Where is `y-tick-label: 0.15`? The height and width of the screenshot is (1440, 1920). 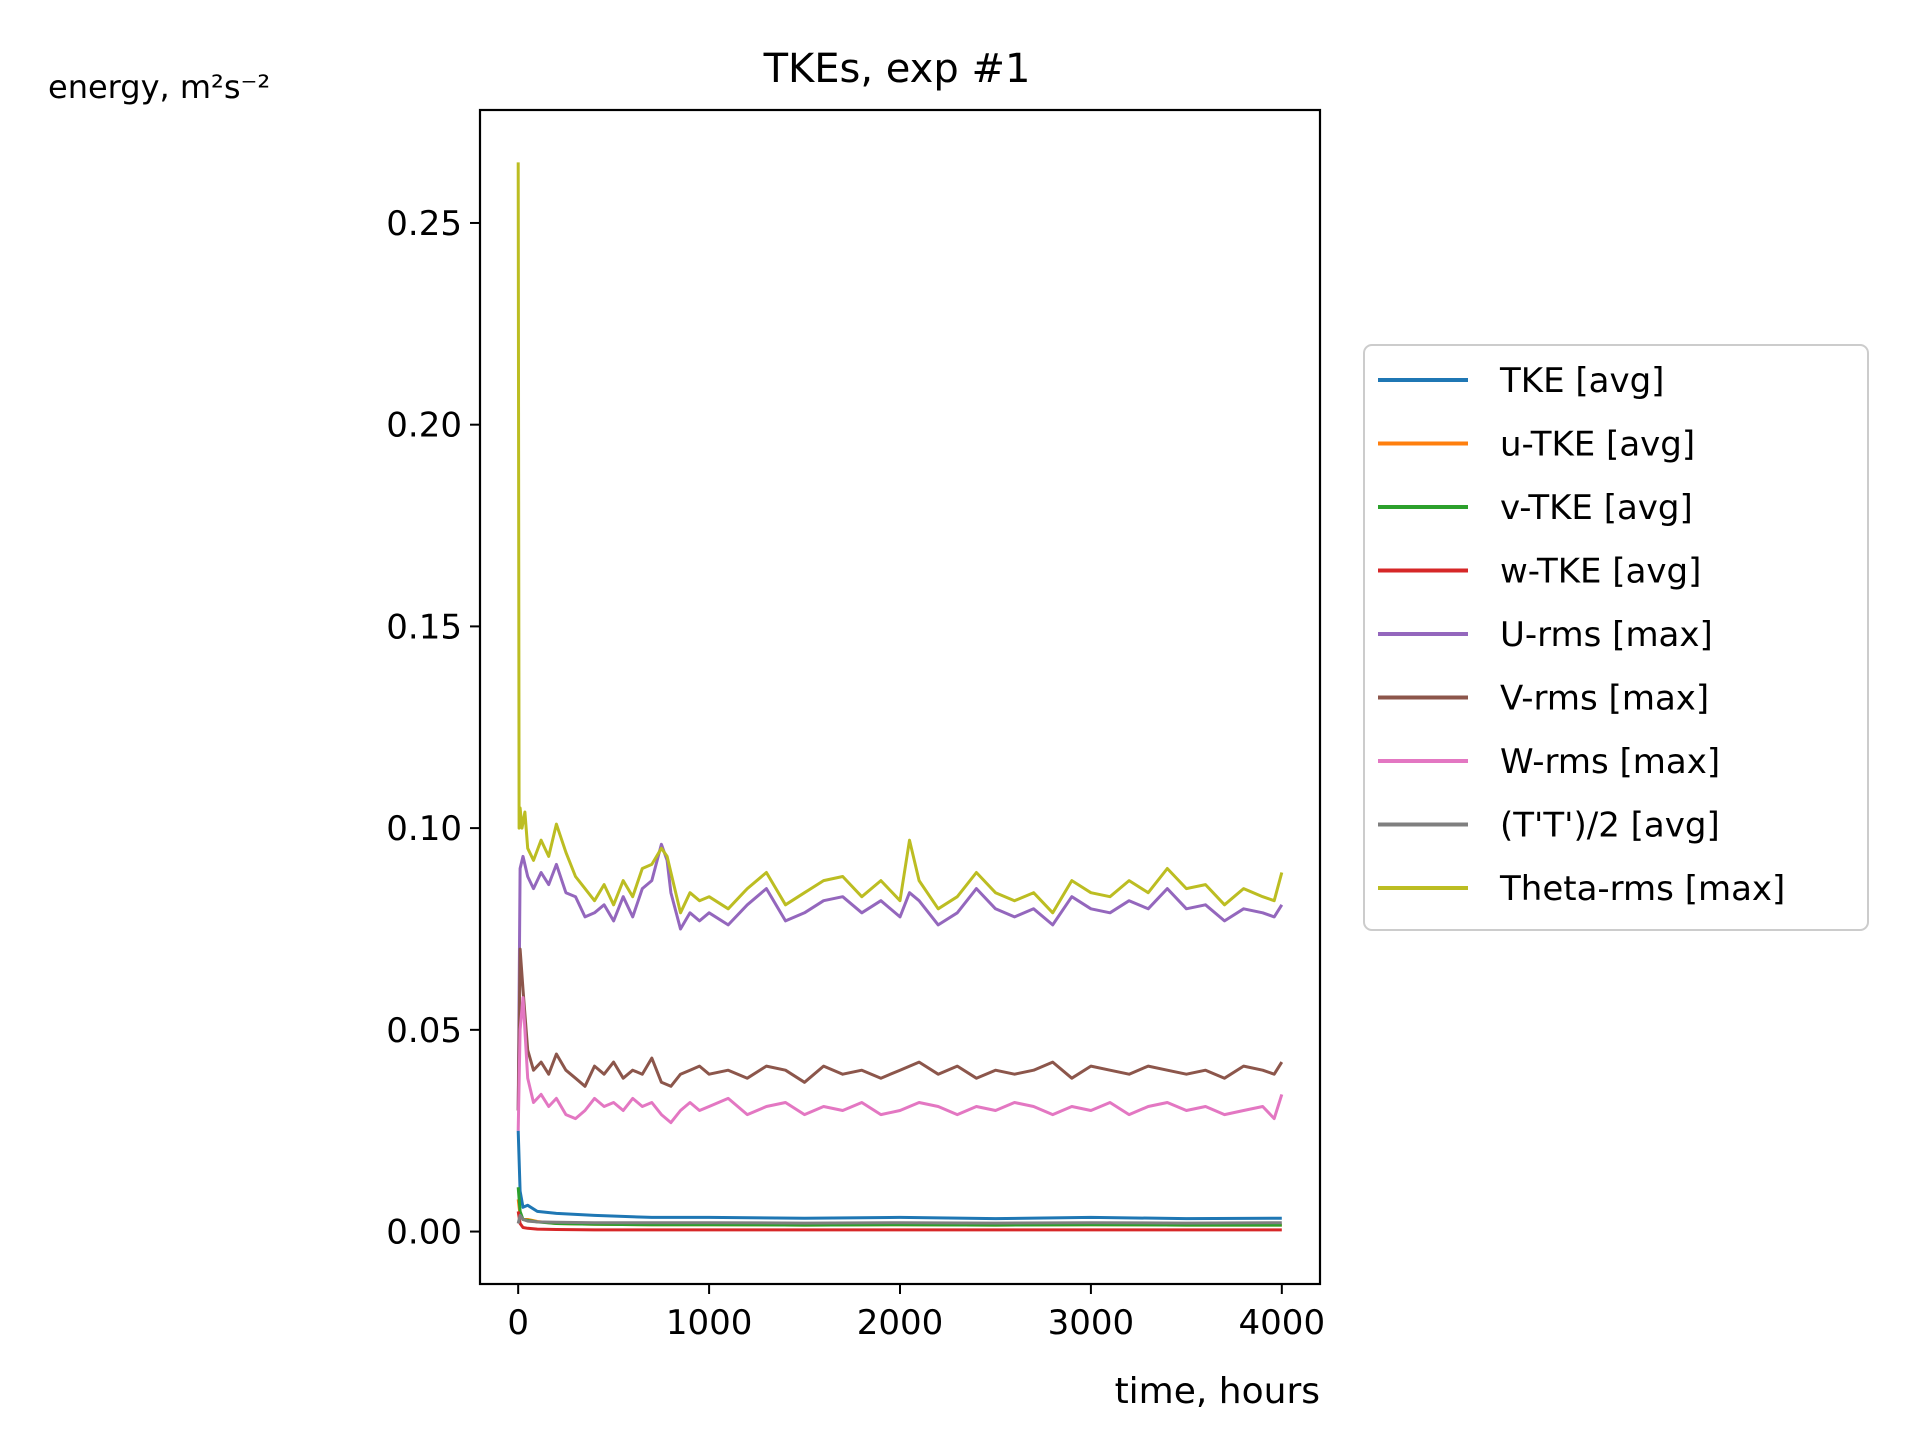 y-tick-label: 0.15 is located at coordinates (424, 627).